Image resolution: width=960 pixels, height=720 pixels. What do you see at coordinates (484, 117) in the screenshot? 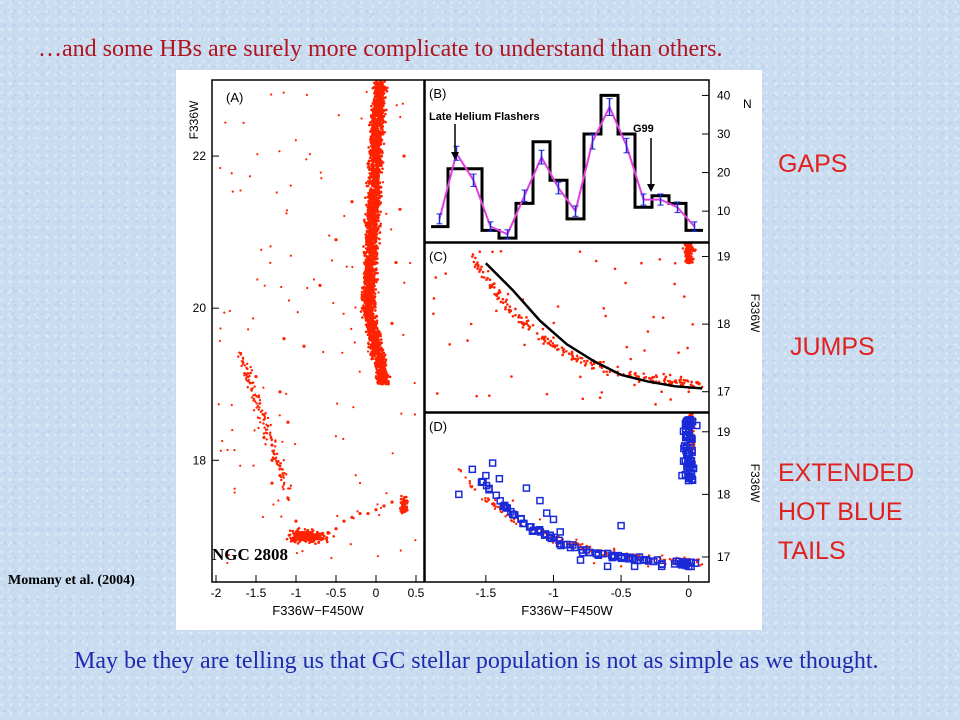
I see `annotation-late-helium-flashers: Late Helium Flashers` at bounding box center [484, 117].